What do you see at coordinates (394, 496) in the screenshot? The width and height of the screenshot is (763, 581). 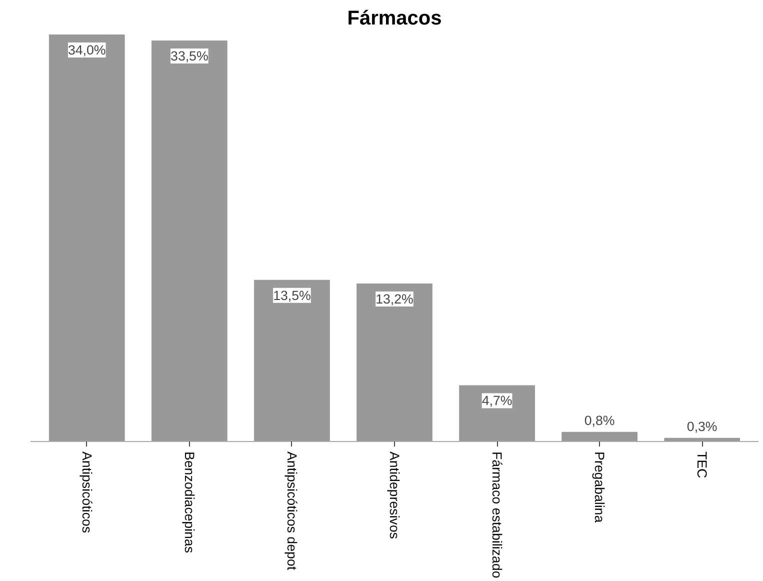 I see `x-tick-label: Antidepresivos` at bounding box center [394, 496].